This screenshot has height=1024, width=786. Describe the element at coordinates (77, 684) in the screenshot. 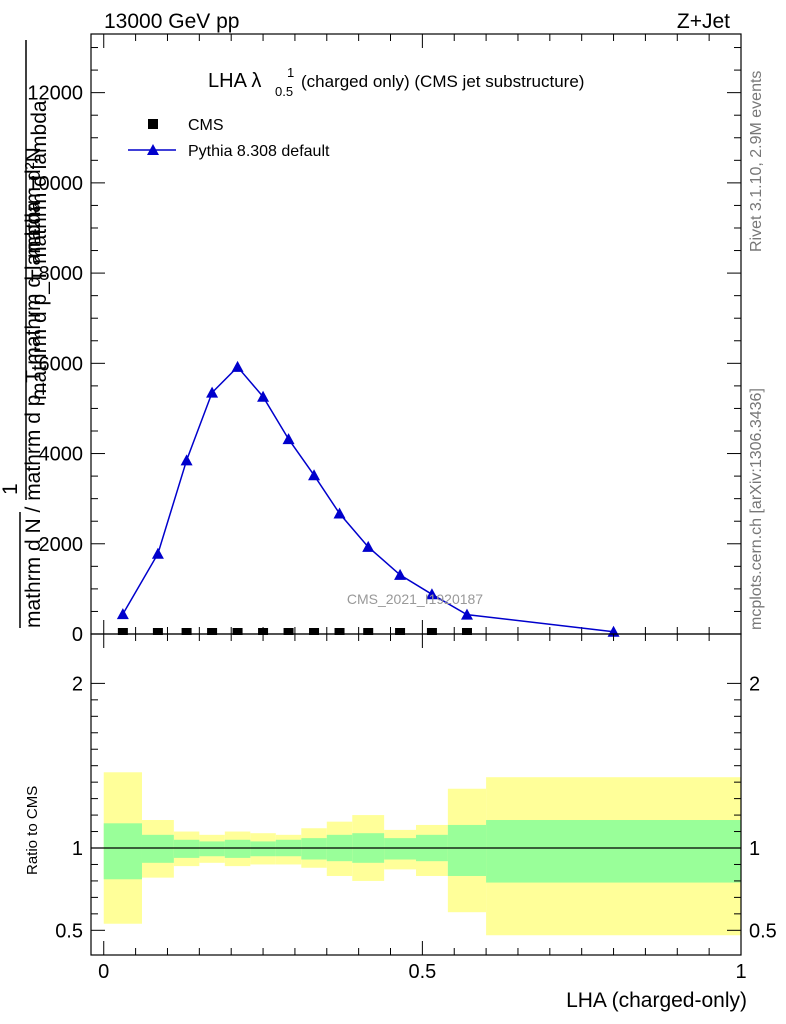

I see `ratio-ytick-label: 2` at that location.